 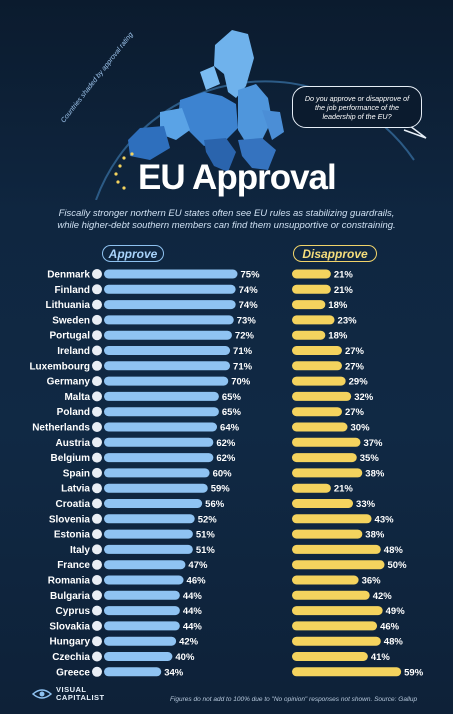 I want to click on approve-value-poland: 65%, so click(x=232, y=412).